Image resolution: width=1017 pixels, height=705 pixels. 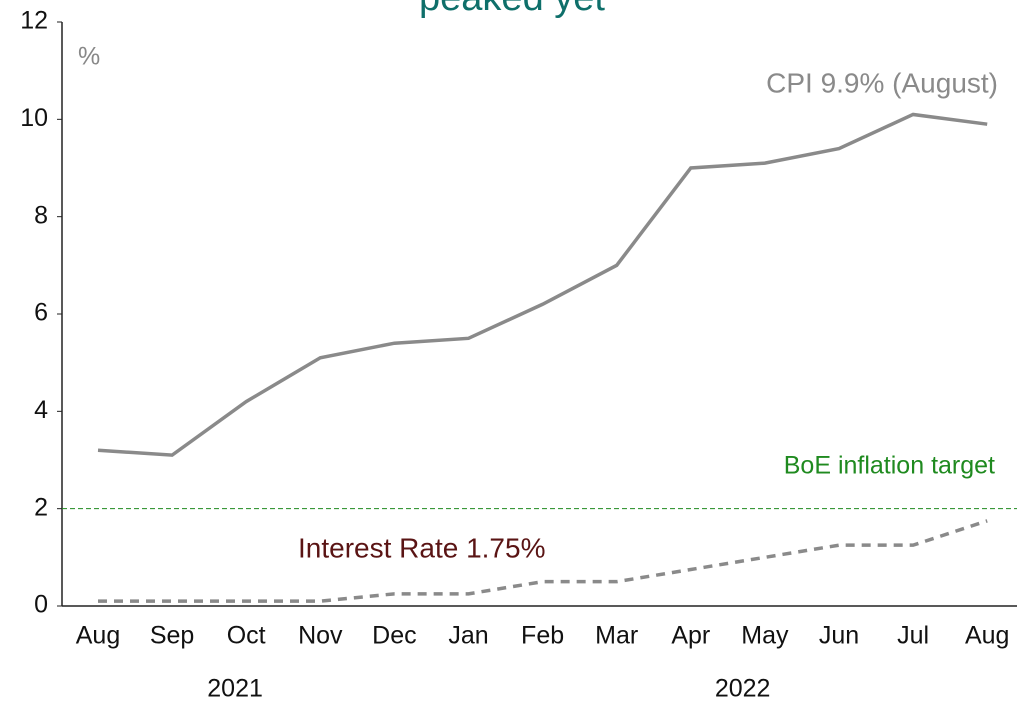 What do you see at coordinates (41, 507) in the screenshot?
I see `y-tick-label: 2` at bounding box center [41, 507].